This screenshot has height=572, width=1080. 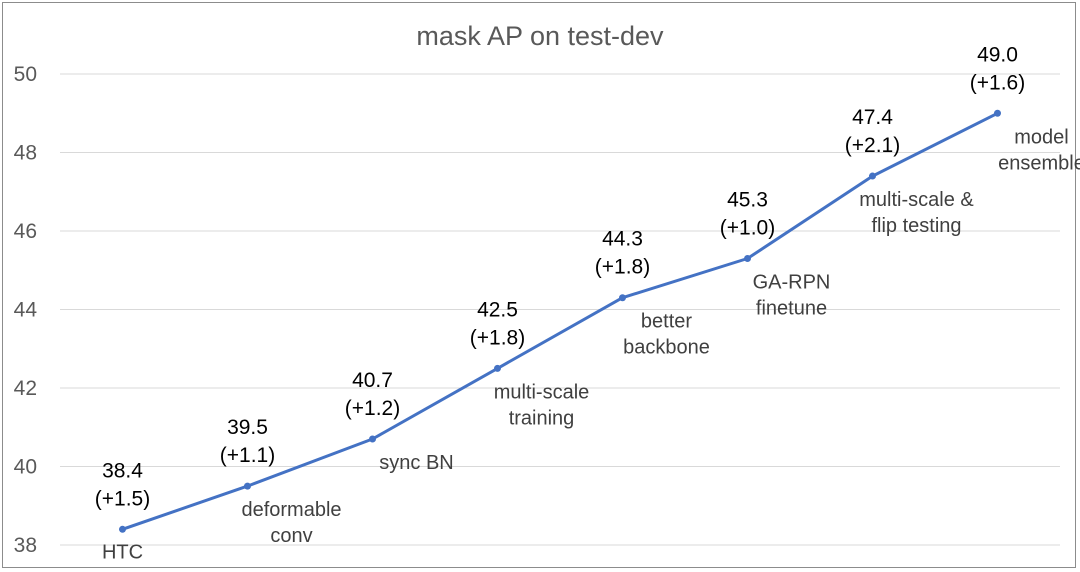 What do you see at coordinates (997, 68) in the screenshot?
I see `data-label-7: 49.0 (+1.6)` at bounding box center [997, 68].